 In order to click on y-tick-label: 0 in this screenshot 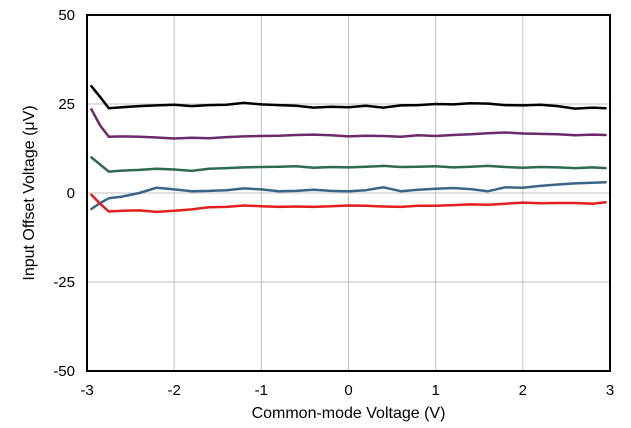, I will do `click(71, 193)`.